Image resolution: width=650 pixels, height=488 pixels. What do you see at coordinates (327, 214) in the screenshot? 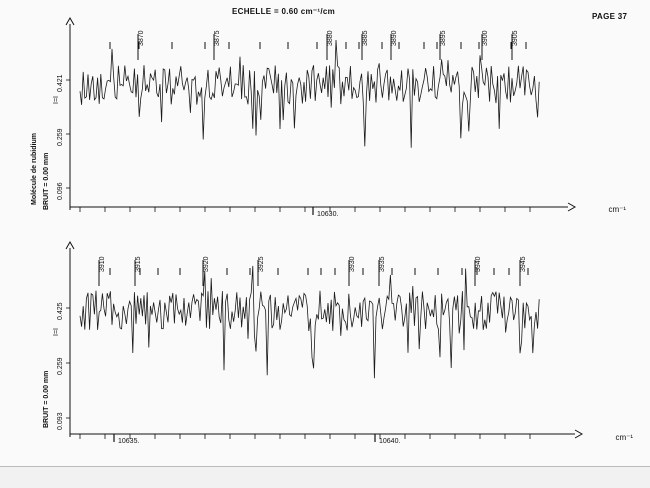
I see `x-tick-label: 10630.` at bounding box center [327, 214].